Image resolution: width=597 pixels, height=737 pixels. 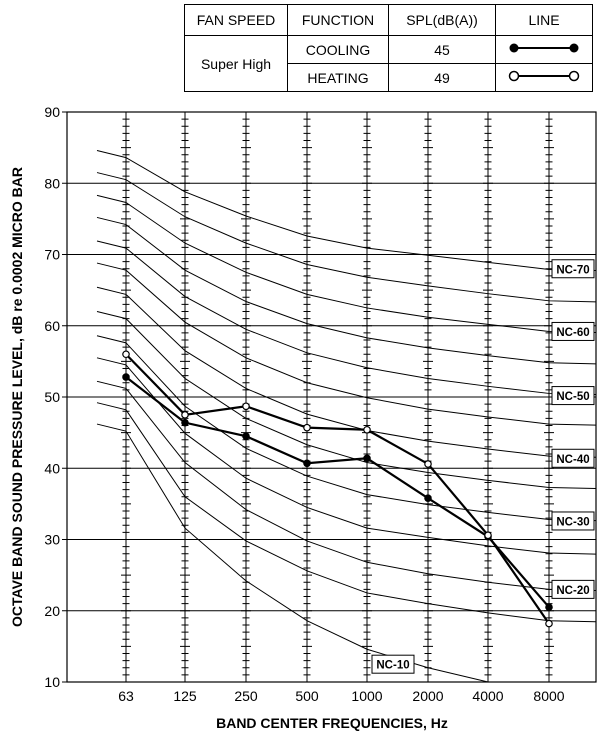 What do you see at coordinates (52, 255) in the screenshot?
I see `y-tick-label: 70` at bounding box center [52, 255].